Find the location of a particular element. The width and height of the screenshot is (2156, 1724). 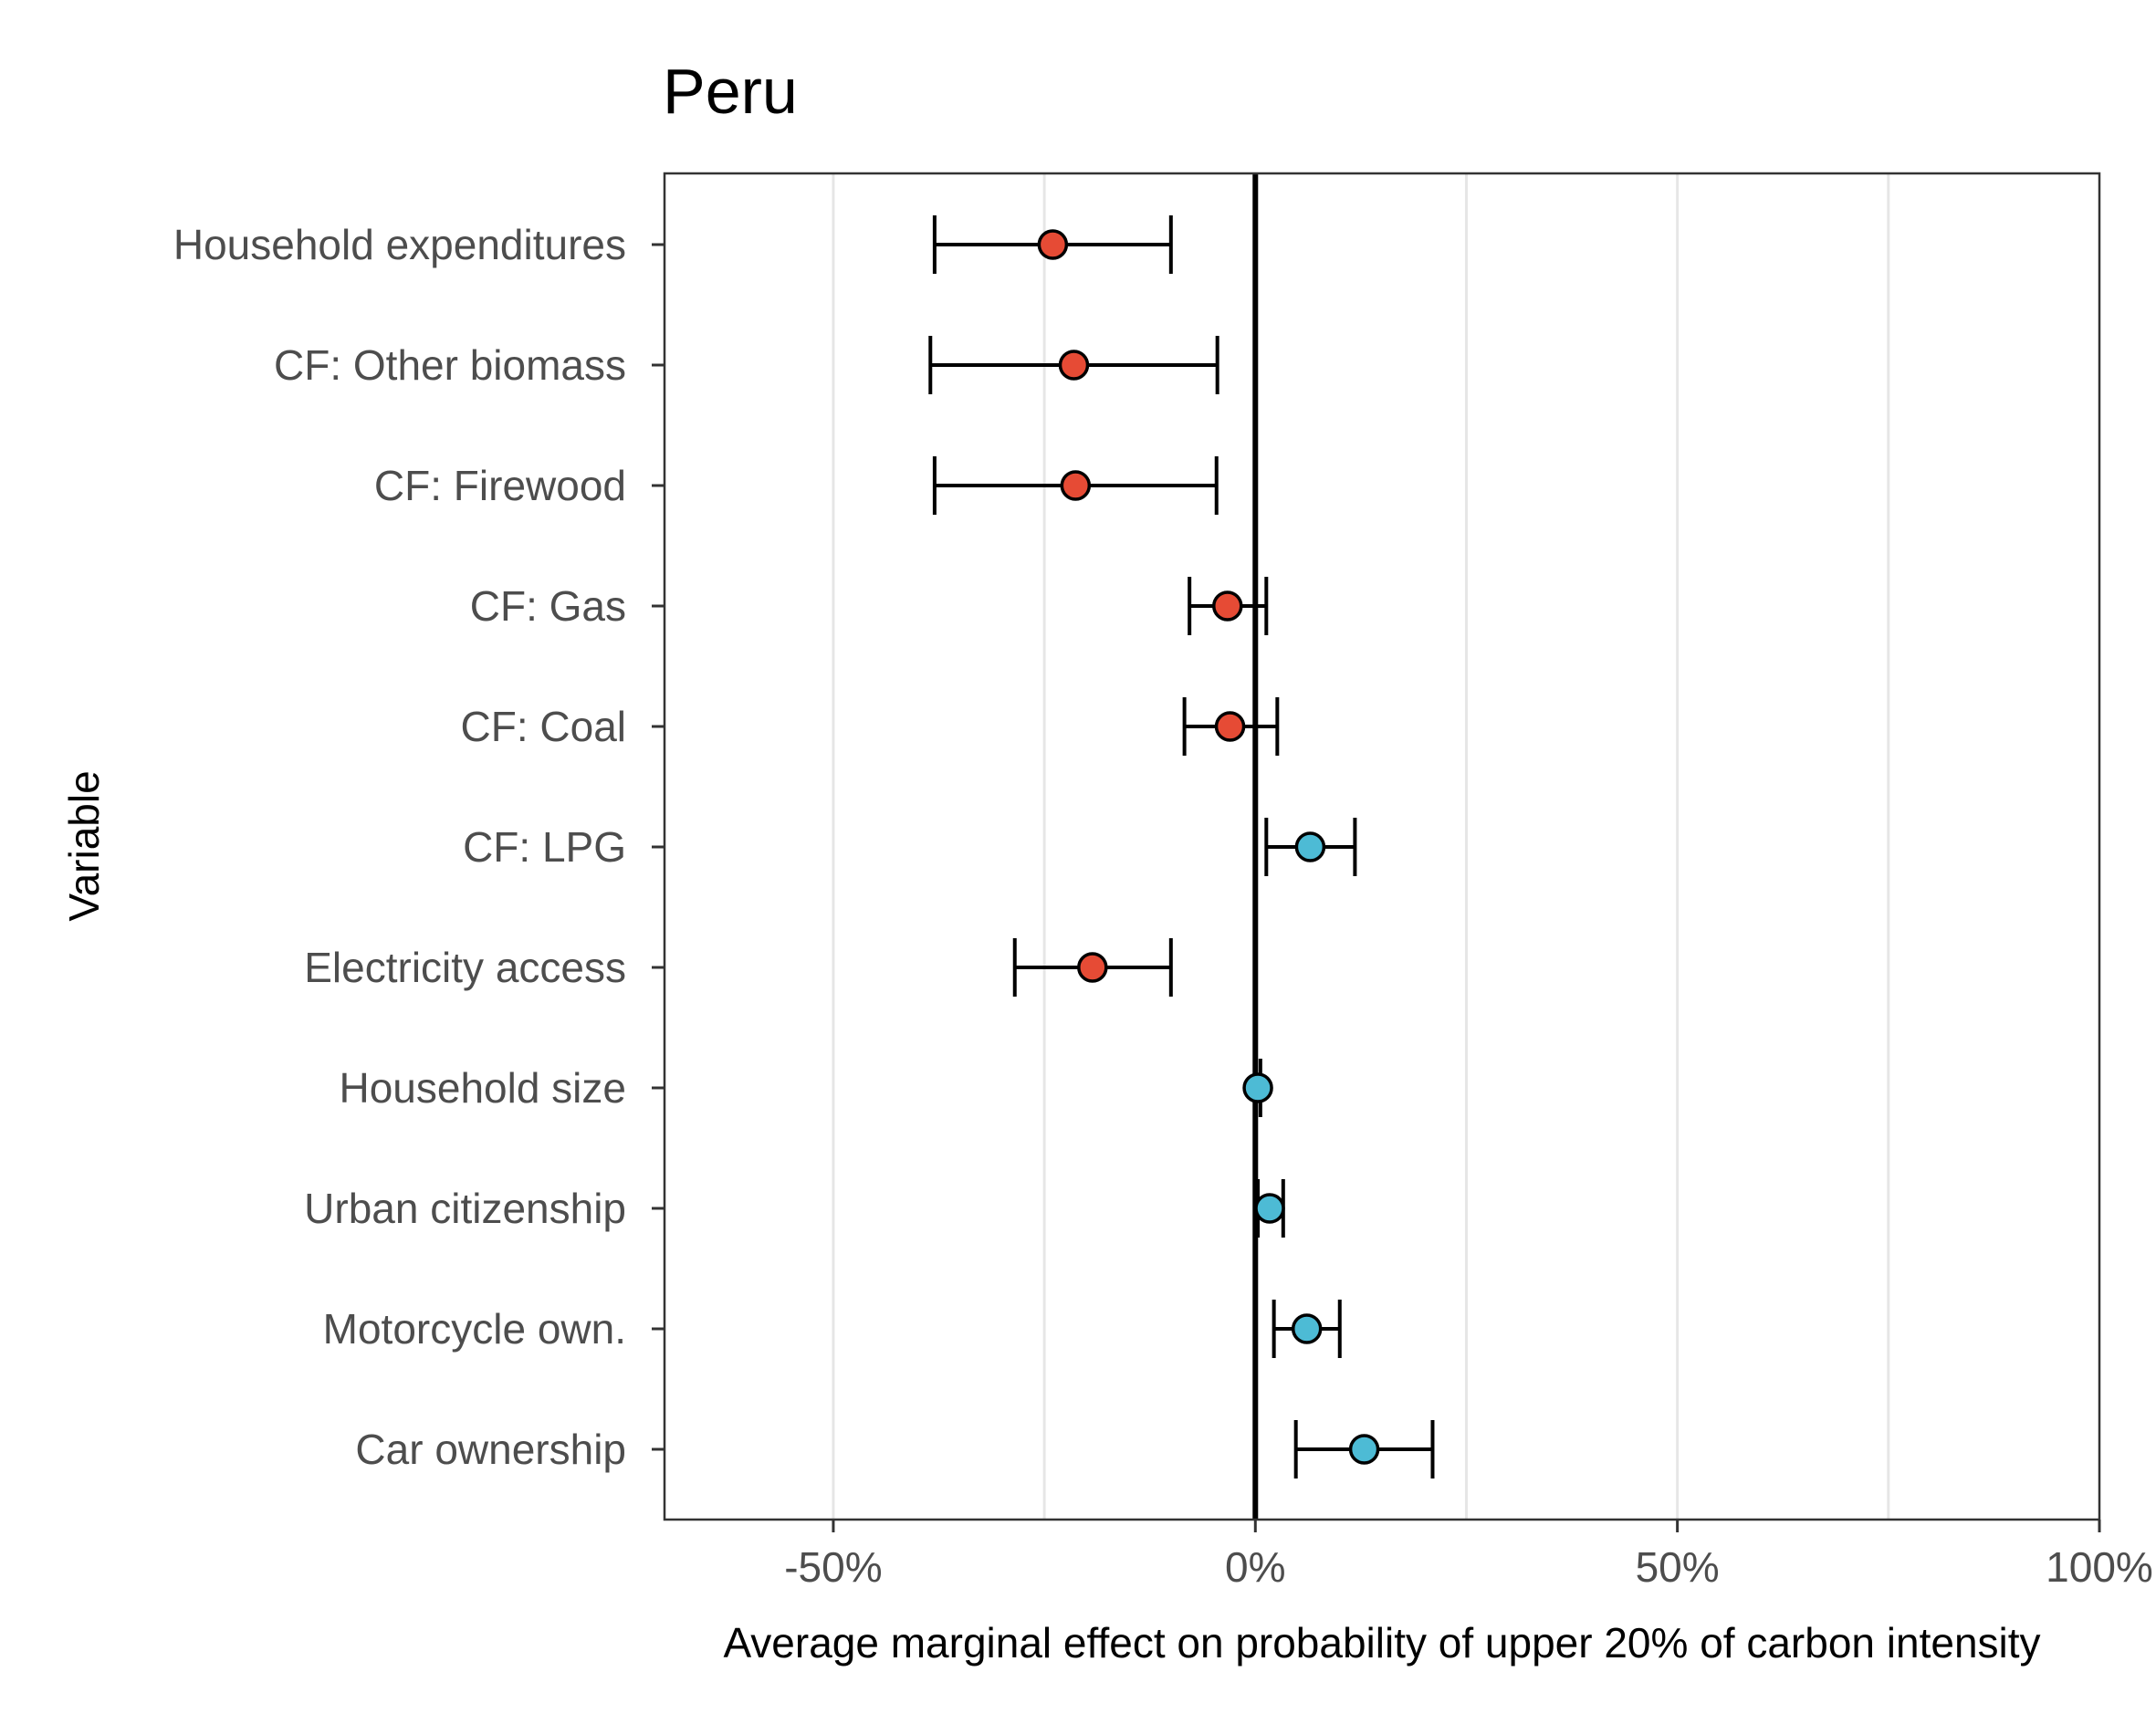

y-tick-label: Urban citizenship is located at coordinates (465, 1208).